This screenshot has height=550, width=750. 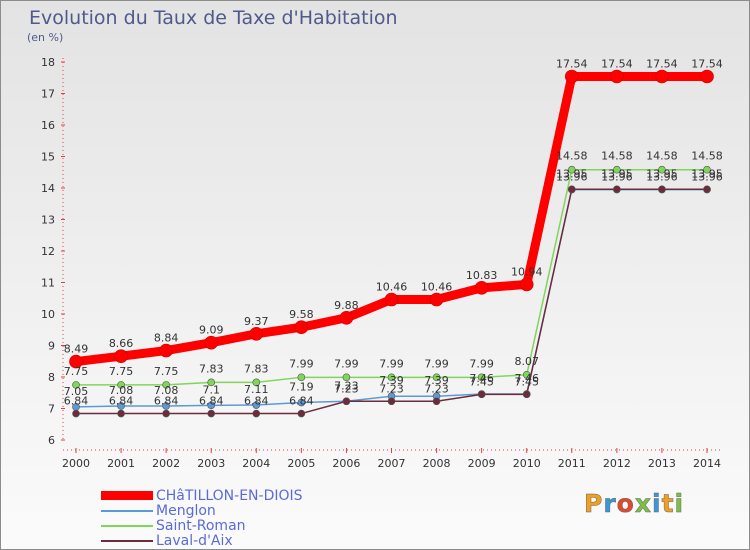 I want to click on y-tick-label: 16, so click(x=48, y=125).